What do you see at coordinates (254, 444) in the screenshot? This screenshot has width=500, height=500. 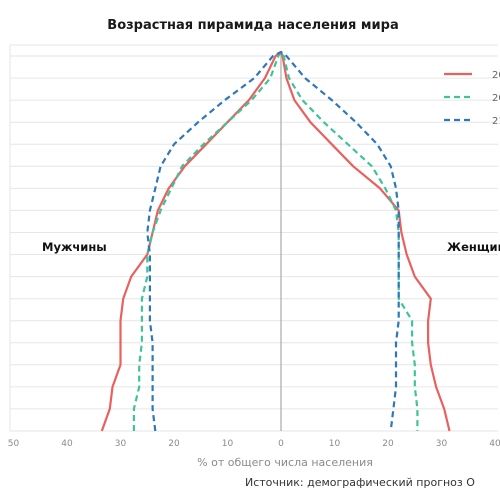 I see `x-tick-labels: 50 40 30 20 10 0 10 20 30 40` at bounding box center [254, 444].